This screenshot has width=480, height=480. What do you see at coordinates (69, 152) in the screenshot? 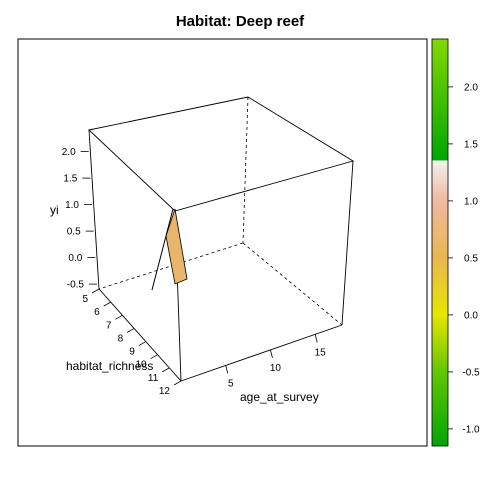
I see `z-tick-label: 2.0` at bounding box center [69, 152].